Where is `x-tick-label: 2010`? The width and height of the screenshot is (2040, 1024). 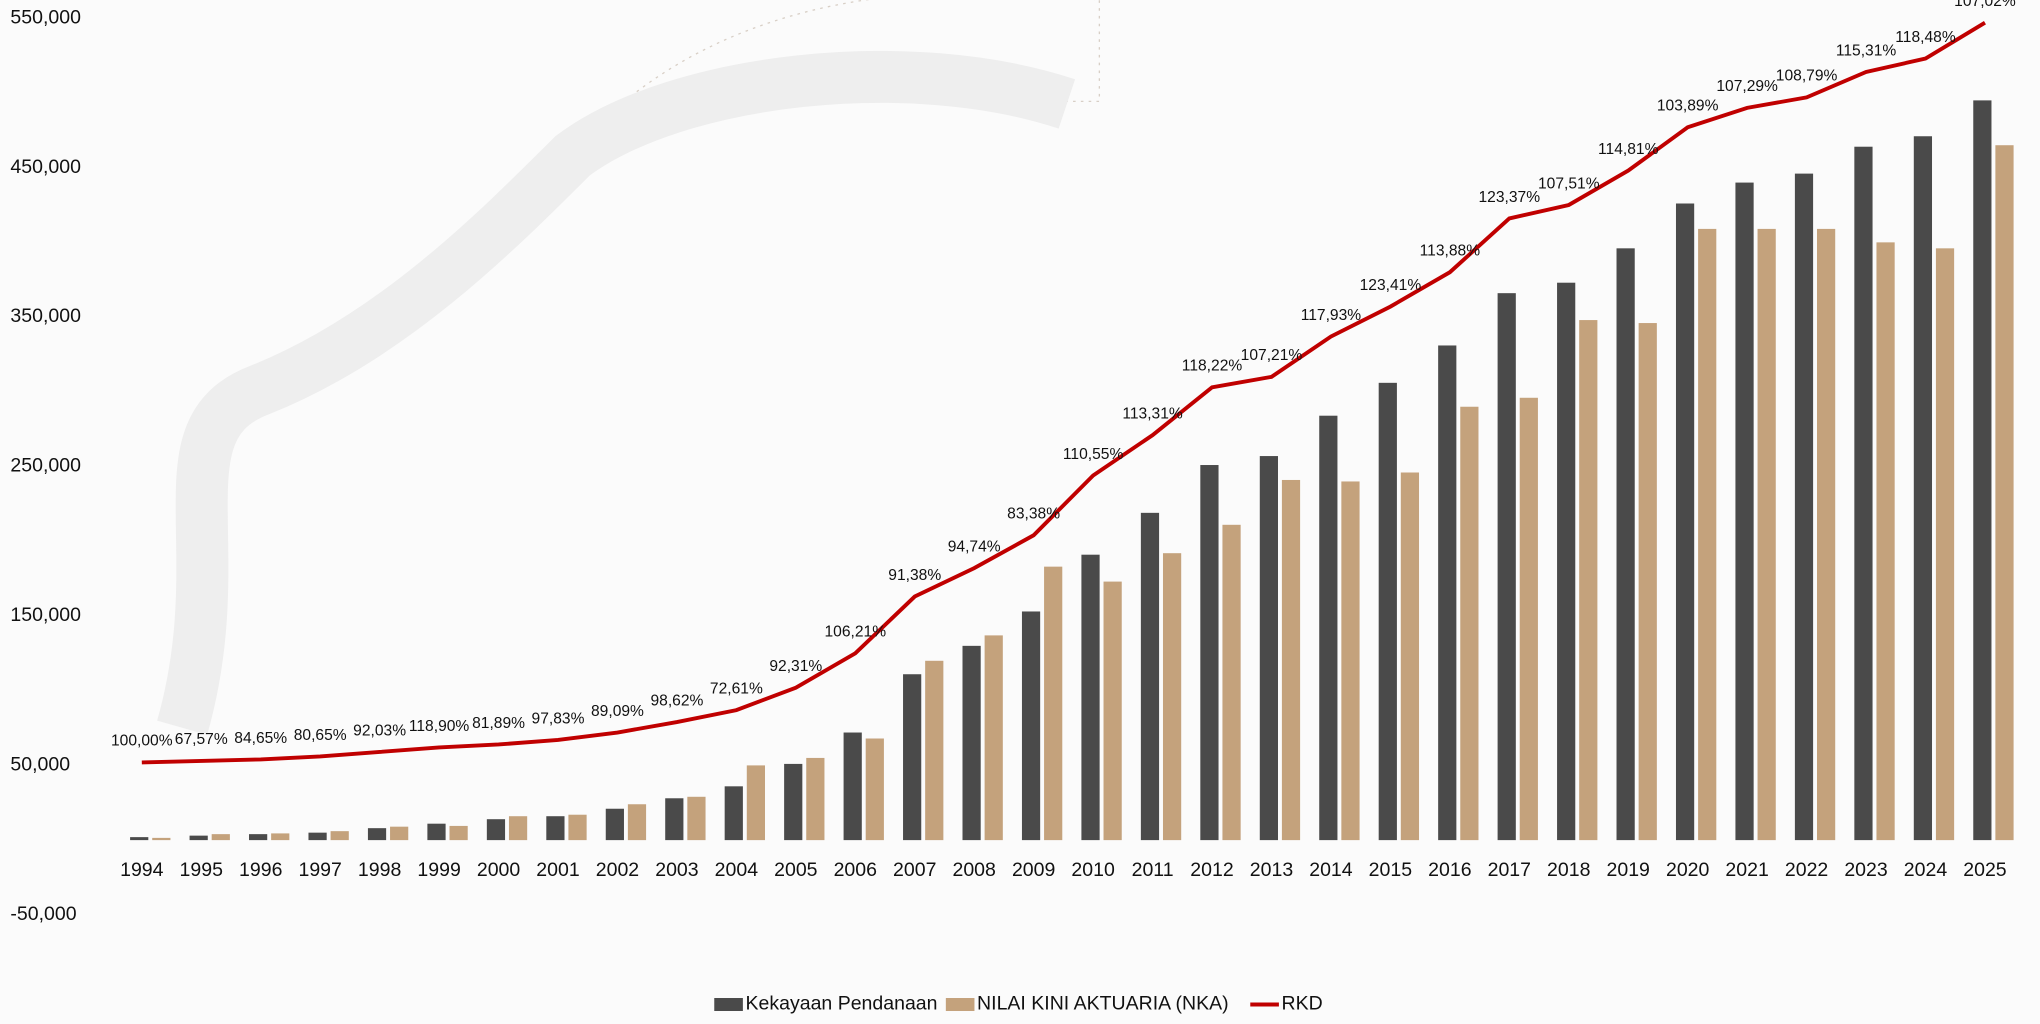 x-tick-label: 2010 is located at coordinates (1093, 870).